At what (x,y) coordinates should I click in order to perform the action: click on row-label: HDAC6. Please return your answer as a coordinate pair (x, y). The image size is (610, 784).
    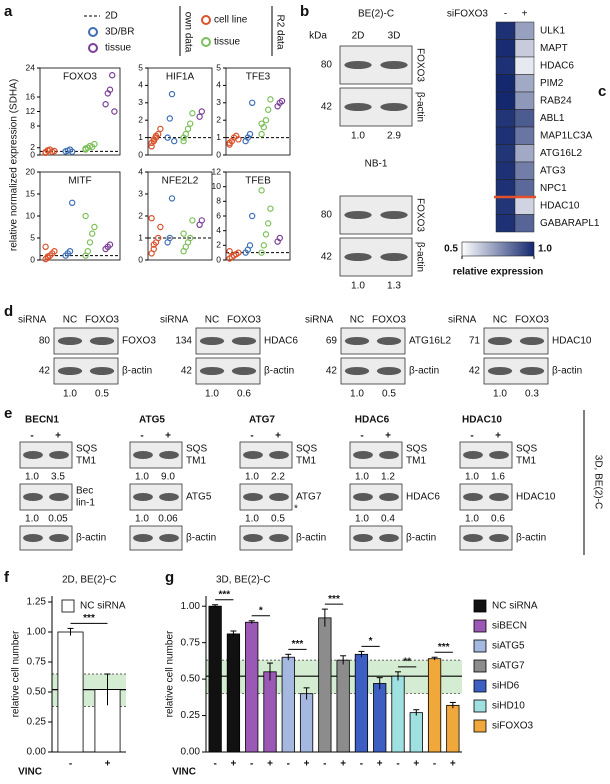
    Looking at the image, I should click on (557, 65).